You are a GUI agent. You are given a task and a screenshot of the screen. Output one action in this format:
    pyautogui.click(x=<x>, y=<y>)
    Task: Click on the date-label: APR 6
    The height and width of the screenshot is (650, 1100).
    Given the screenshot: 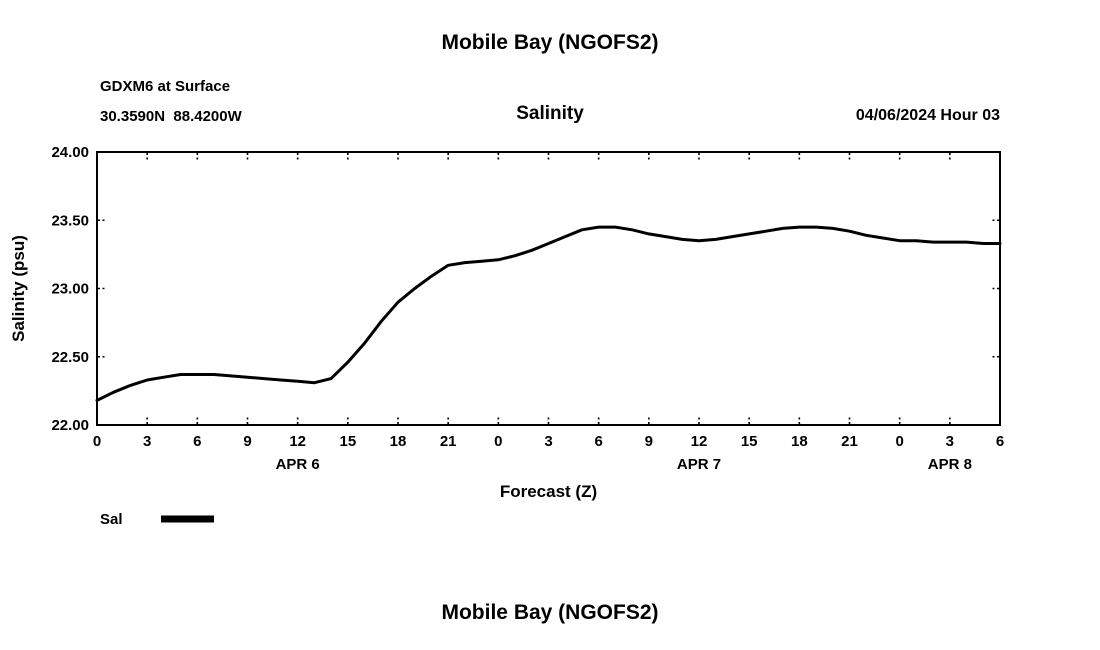 What is the action you would take?
    pyautogui.click(x=298, y=464)
    